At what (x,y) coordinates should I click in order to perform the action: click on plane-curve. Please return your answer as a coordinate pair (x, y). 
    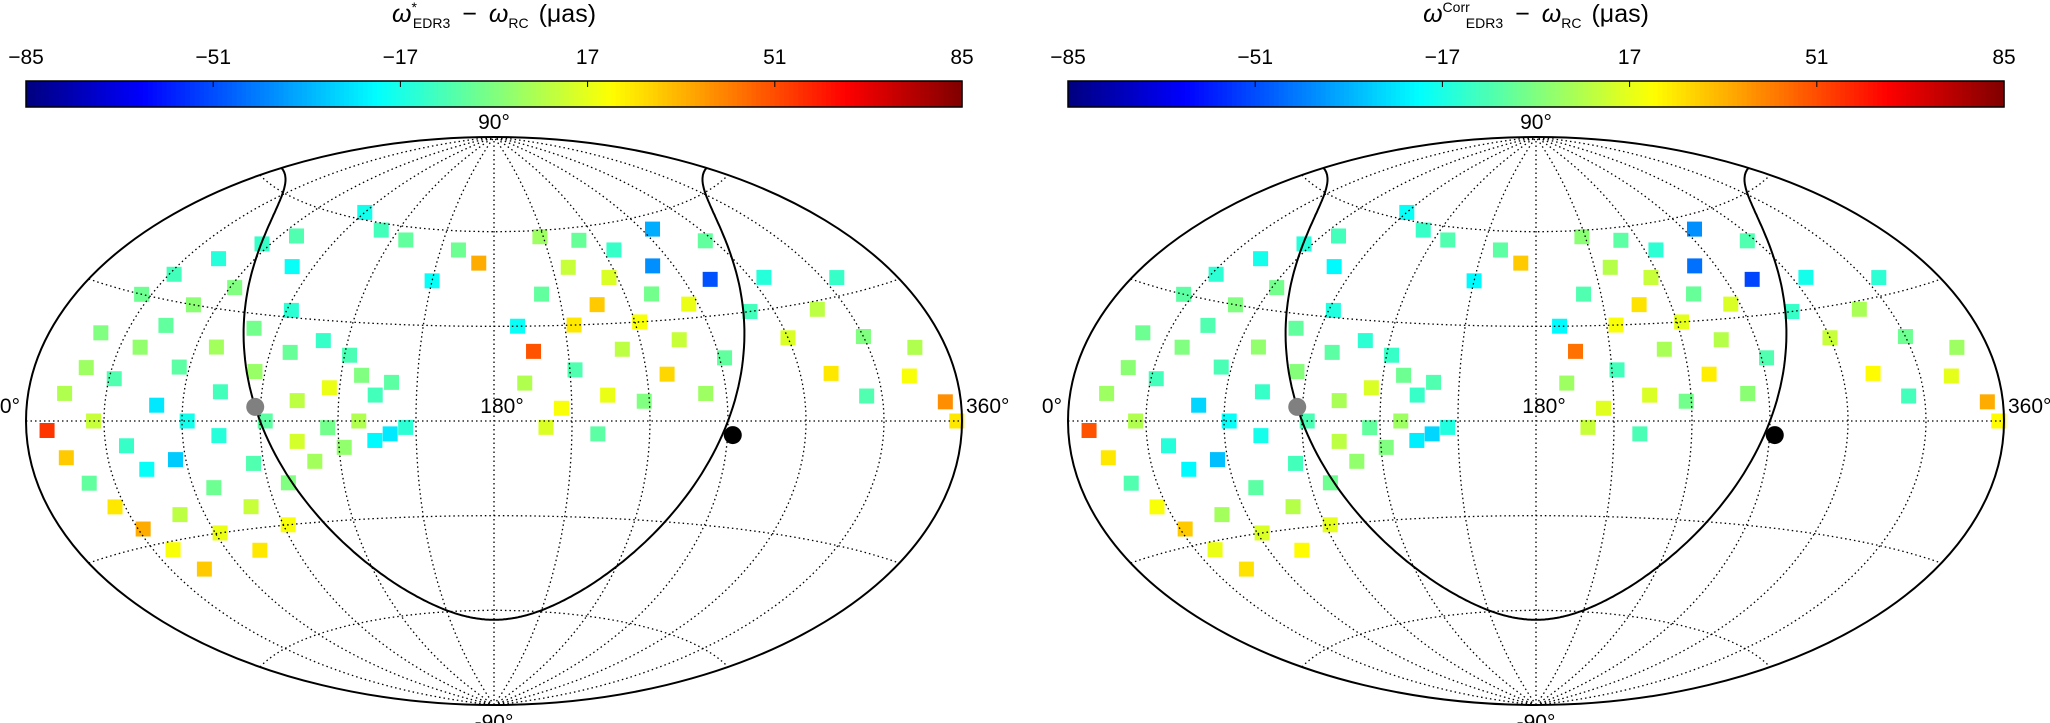
    Looking at the image, I should click on (368, 394).